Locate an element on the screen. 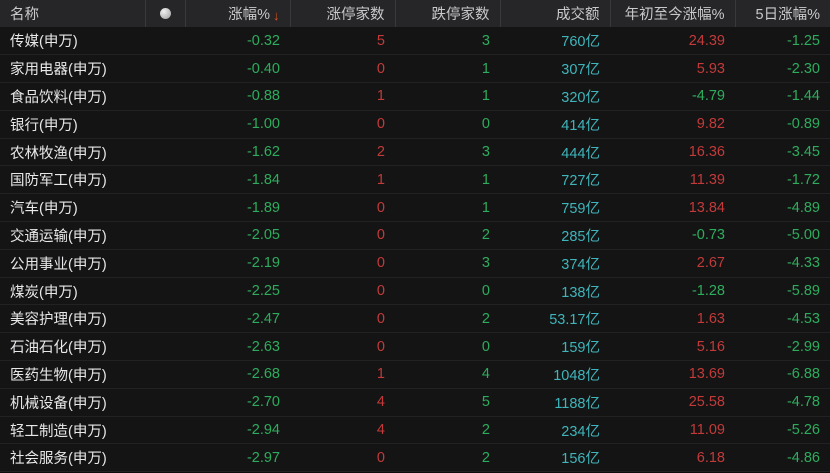  turnover-amount: 1048亿 is located at coordinates (576, 375).